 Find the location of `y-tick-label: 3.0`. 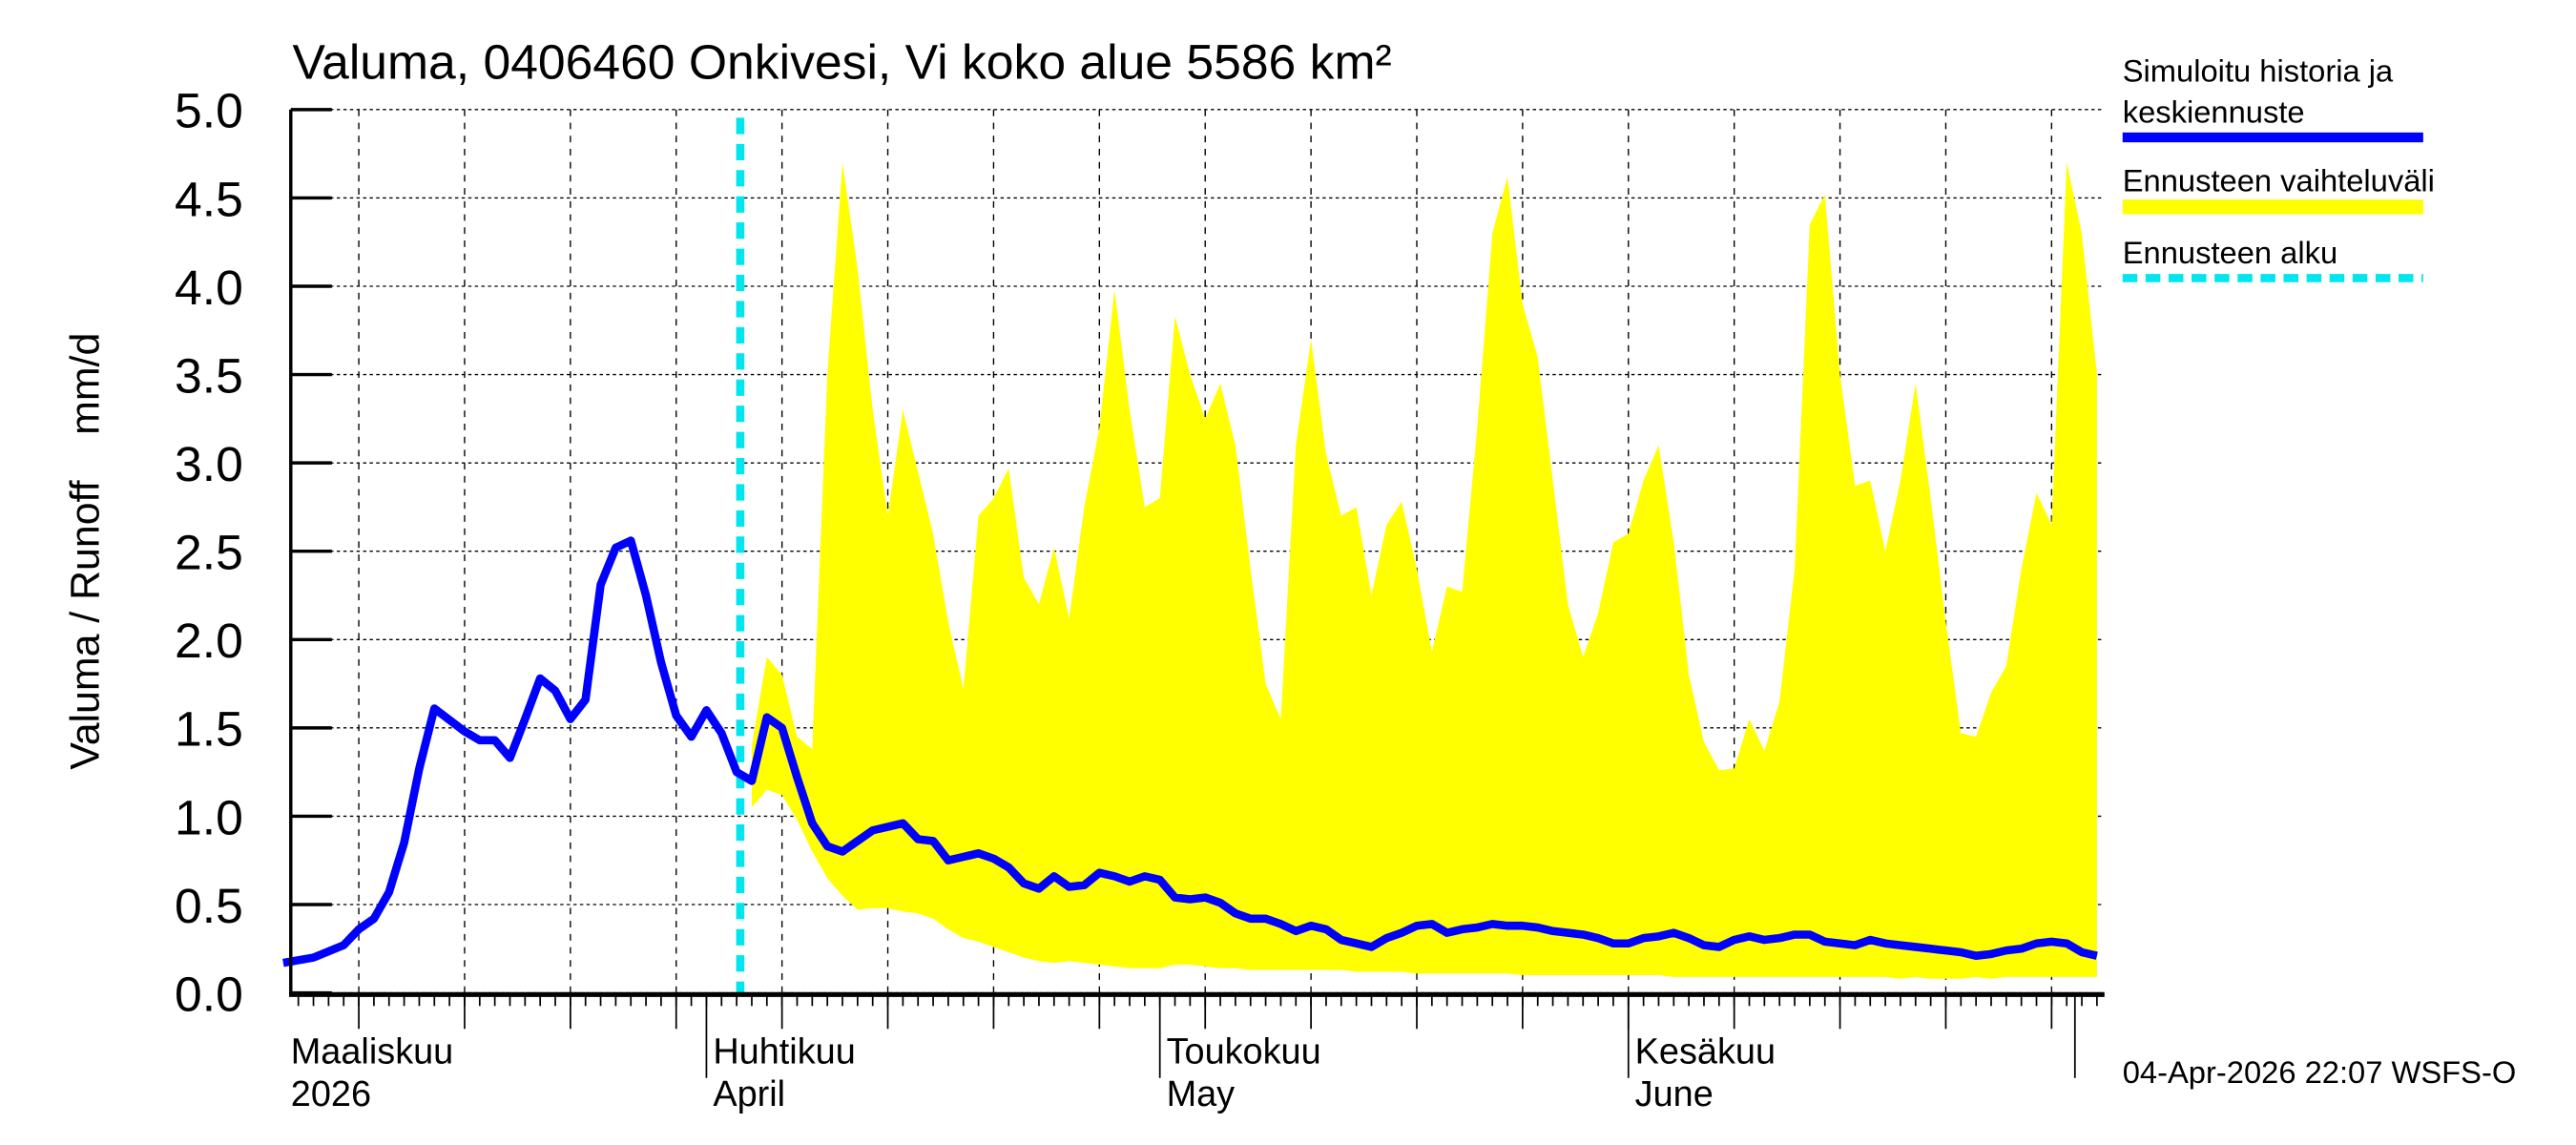

y-tick-label: 3.0 is located at coordinates (209, 463).